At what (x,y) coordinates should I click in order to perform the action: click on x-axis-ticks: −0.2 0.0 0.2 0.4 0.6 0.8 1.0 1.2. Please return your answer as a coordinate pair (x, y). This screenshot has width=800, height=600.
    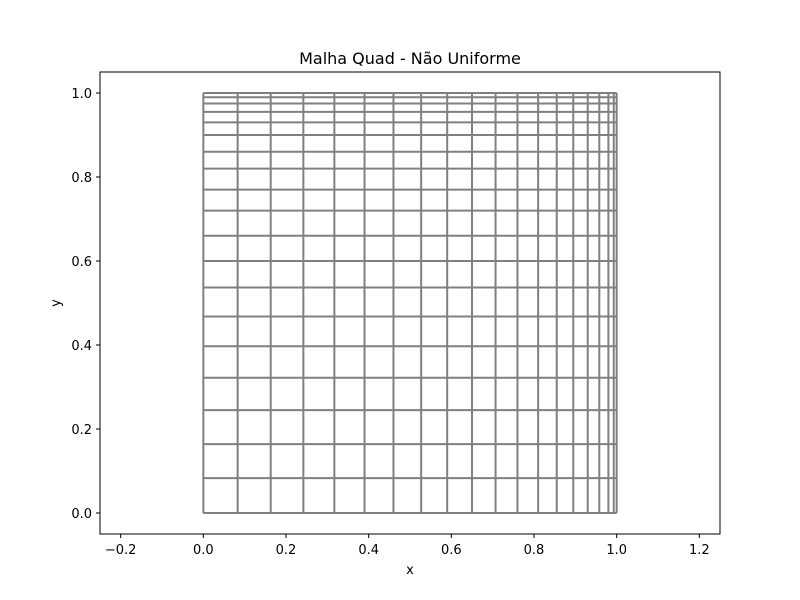
    Looking at the image, I should click on (407, 546).